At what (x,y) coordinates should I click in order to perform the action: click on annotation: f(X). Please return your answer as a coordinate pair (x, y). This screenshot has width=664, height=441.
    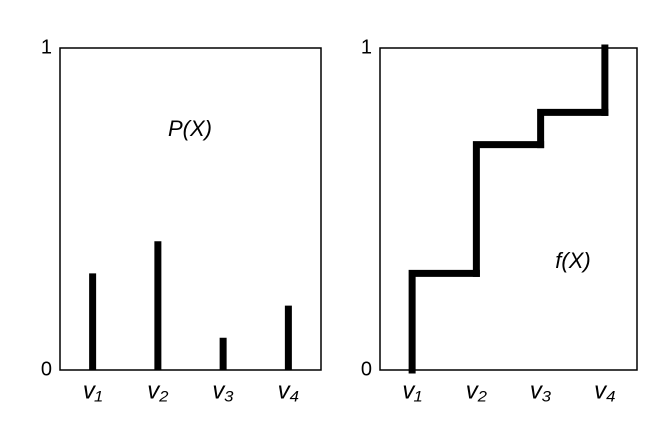
    Looking at the image, I should click on (572, 260).